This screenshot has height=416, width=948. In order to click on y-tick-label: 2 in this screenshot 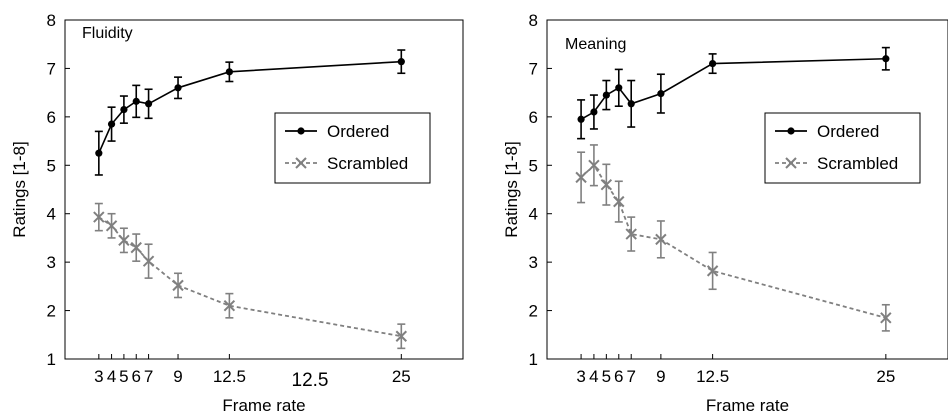, I will do `click(533, 311)`.